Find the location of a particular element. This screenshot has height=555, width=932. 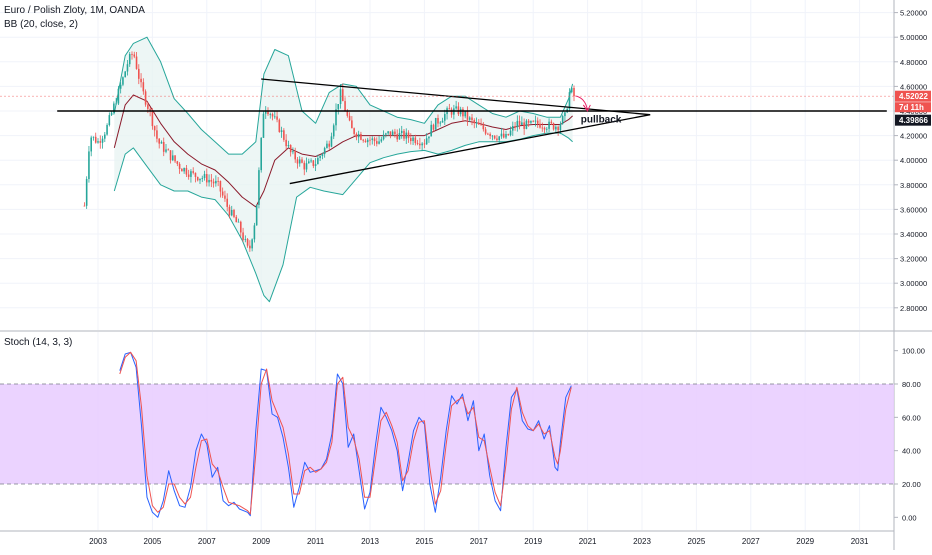

price-tick-label: 4.20000 is located at coordinates (913, 136).